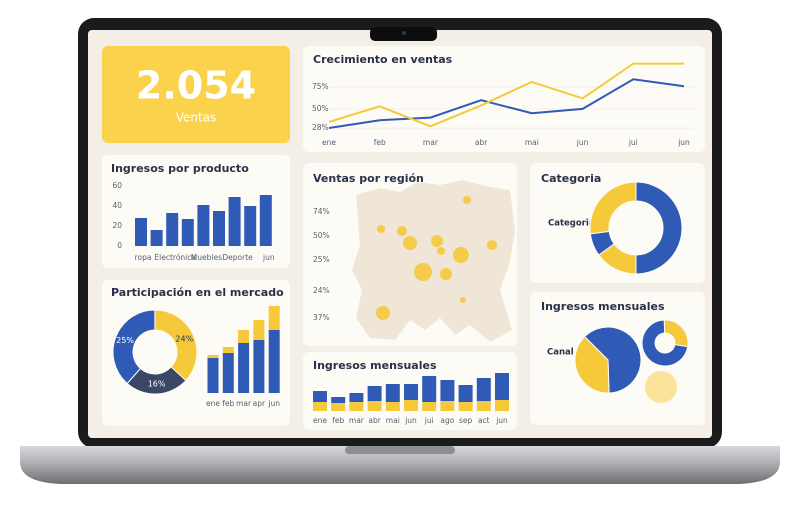 The image size is (800, 506). I want to click on x-tick-label: Electrónica, so click(175, 257).